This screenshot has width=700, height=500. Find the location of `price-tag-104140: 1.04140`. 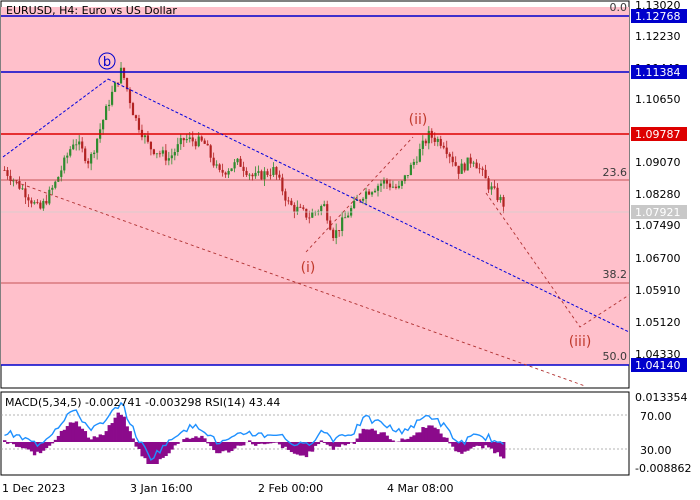

price-tag-104140: 1.04140 is located at coordinates (658, 365).